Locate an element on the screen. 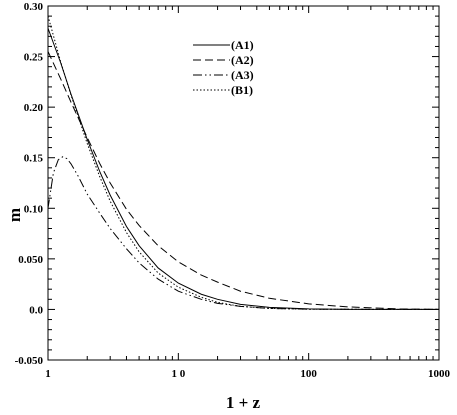  legend-label: (A1) is located at coordinates (242, 45).